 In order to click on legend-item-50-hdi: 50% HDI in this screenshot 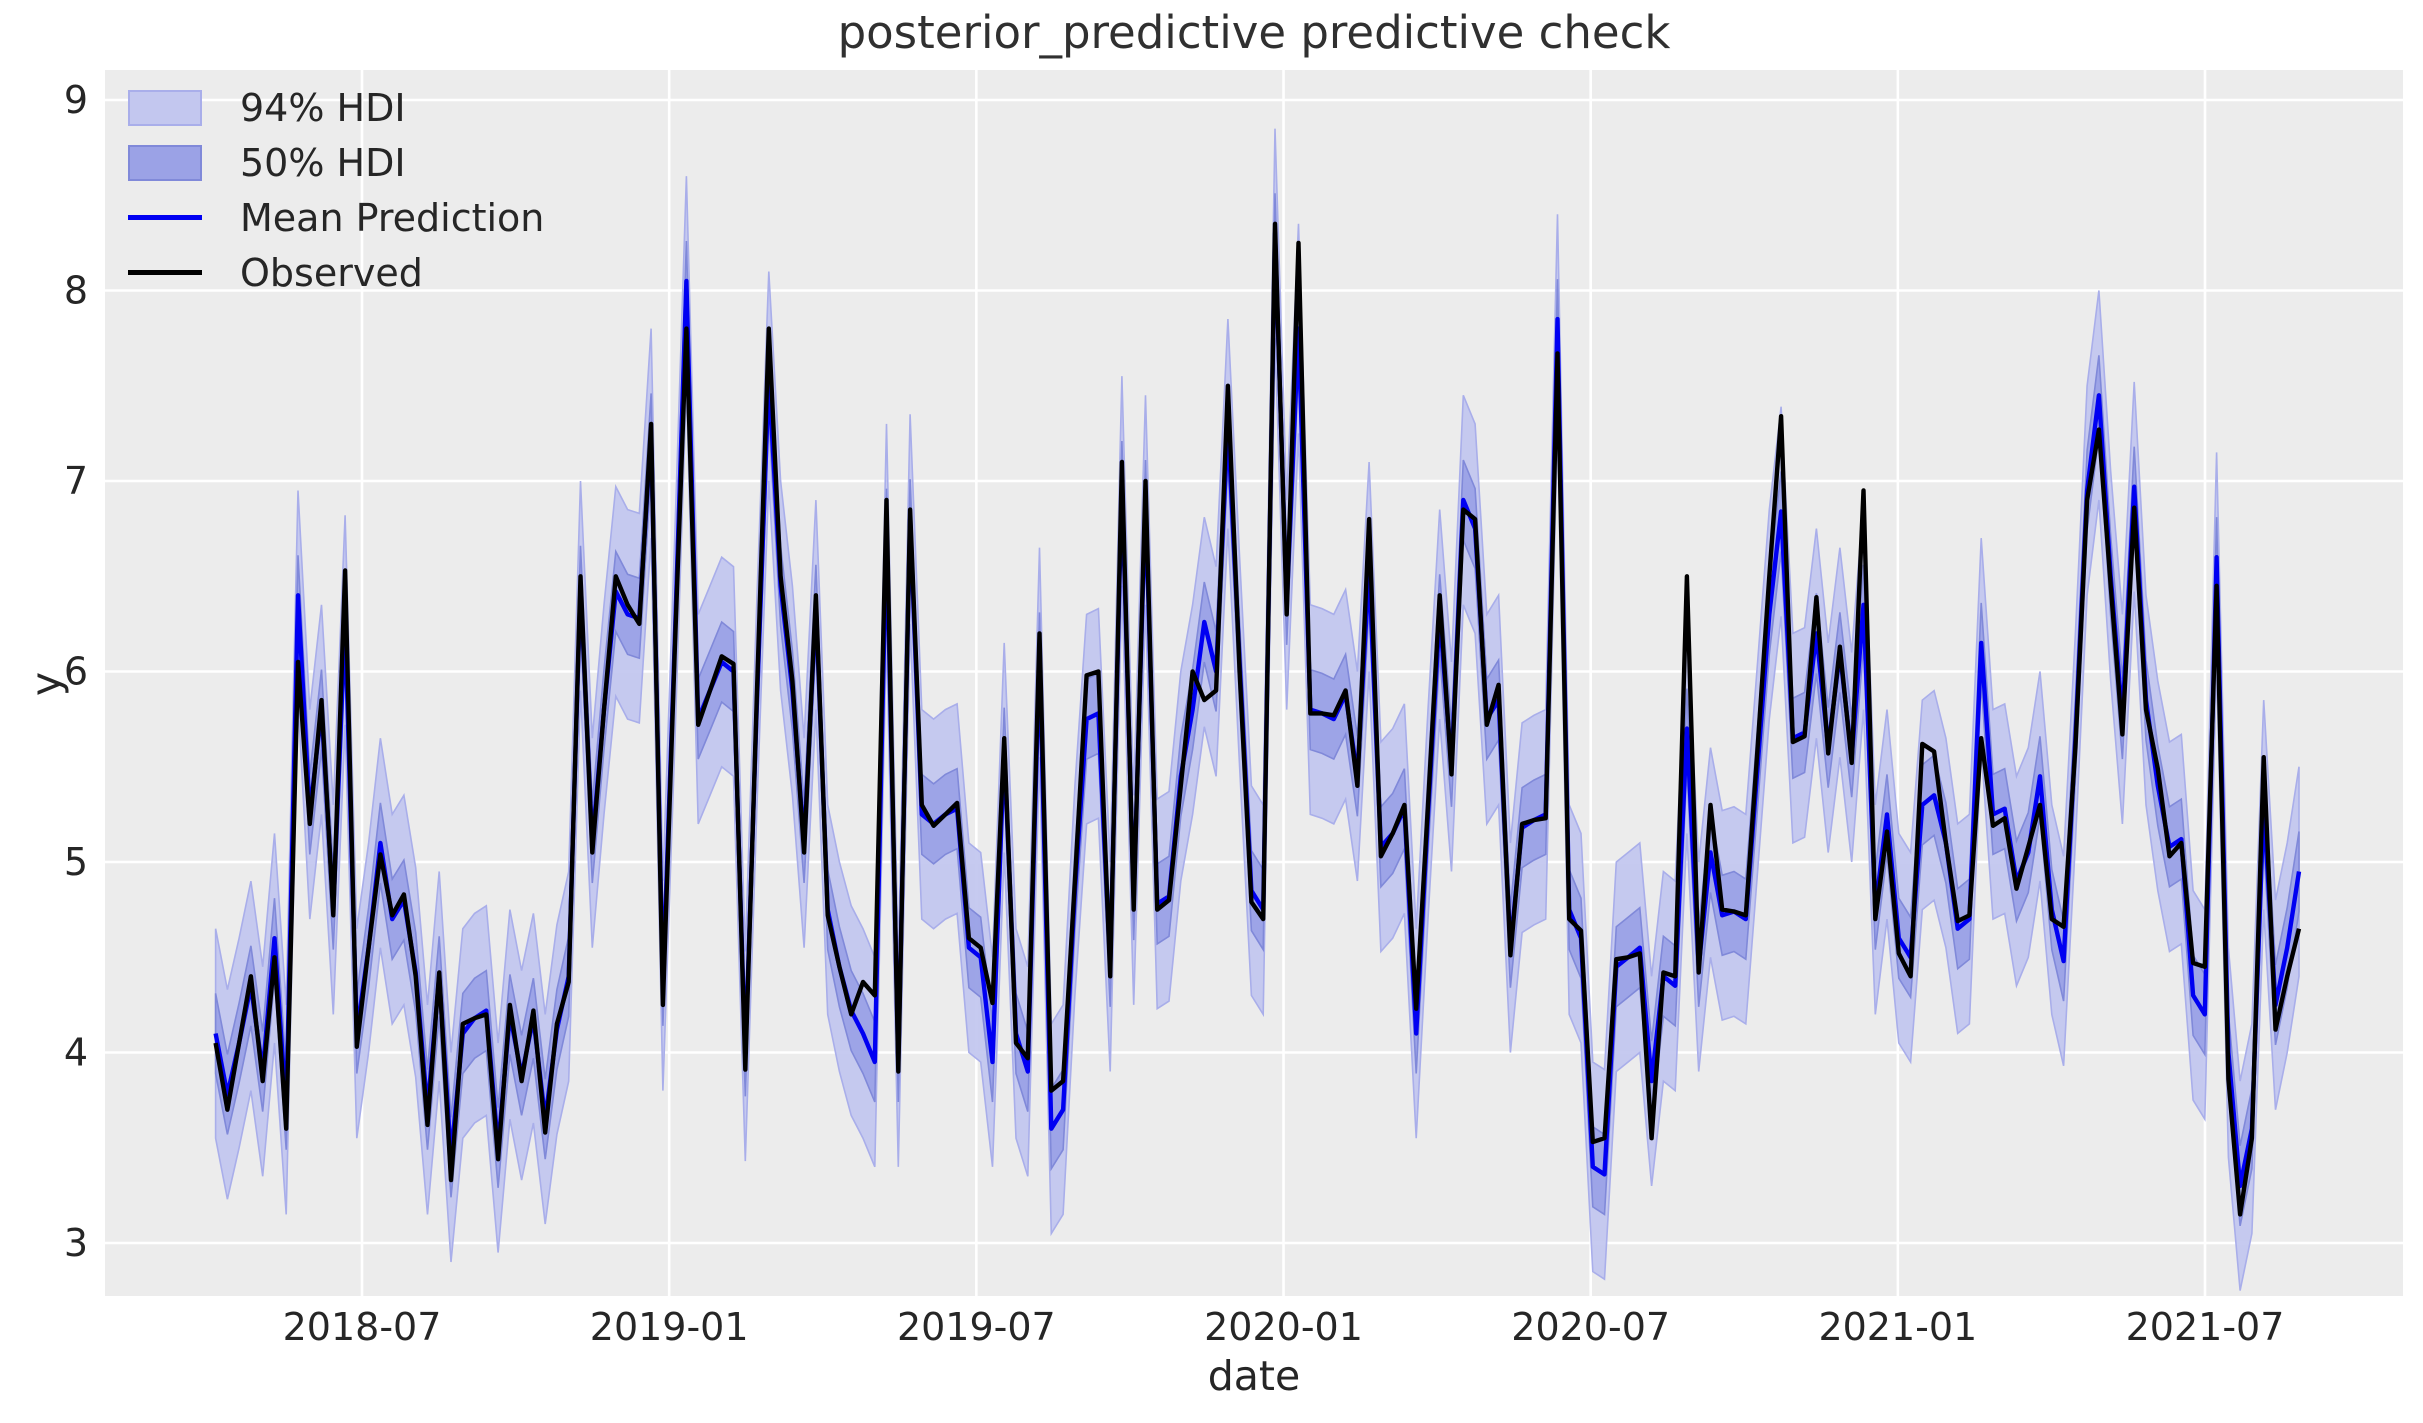, I will do `click(336, 162)`.